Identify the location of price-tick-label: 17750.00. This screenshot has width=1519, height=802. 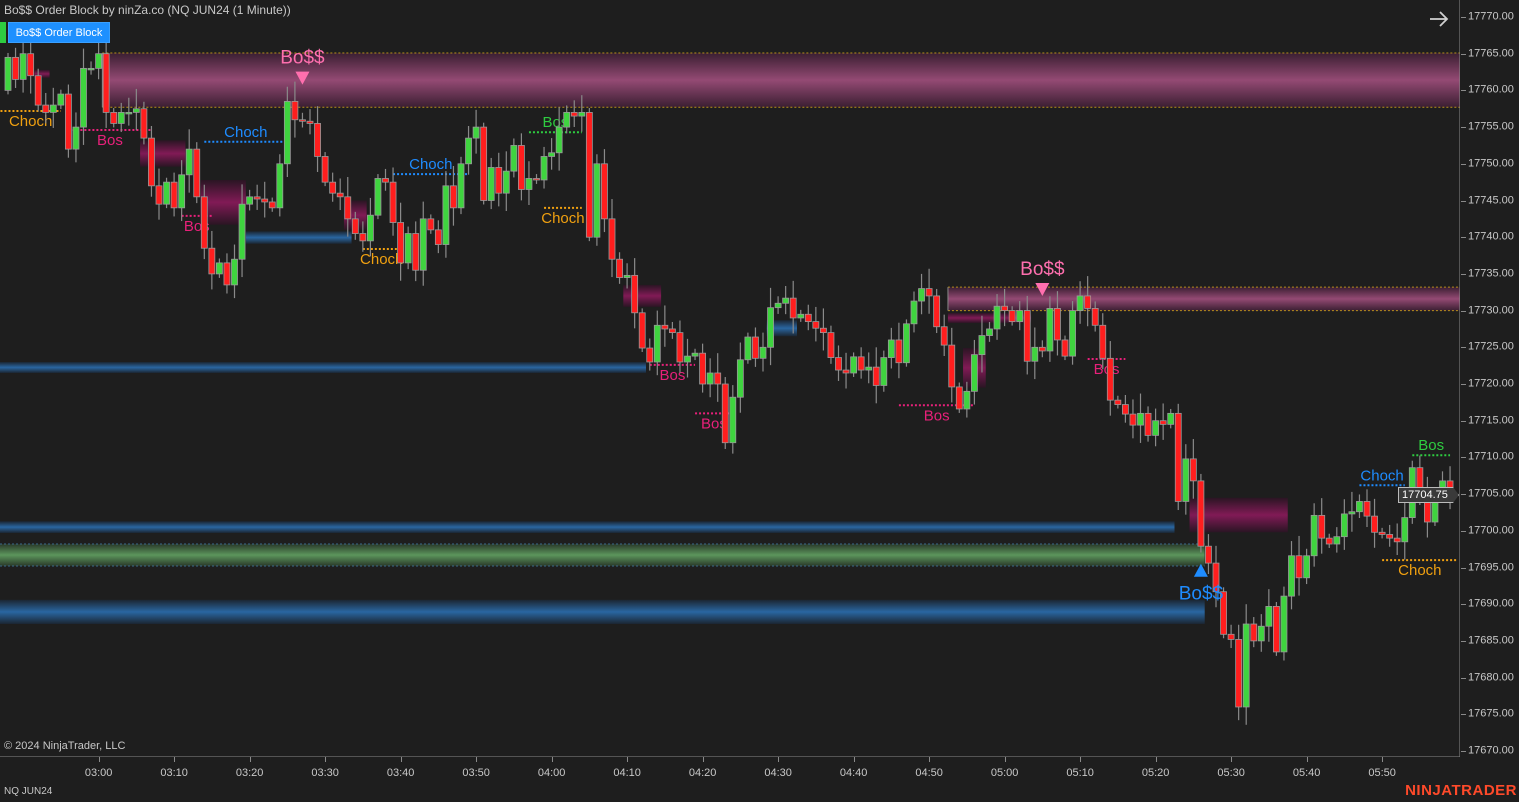
(1491, 163).